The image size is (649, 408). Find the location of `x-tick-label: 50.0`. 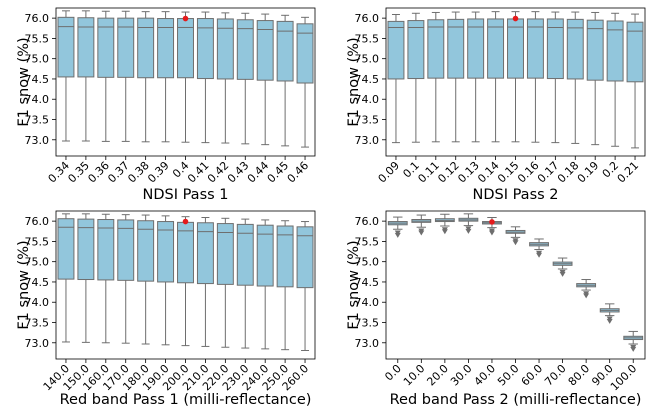

x-tick-label: 50.0 is located at coordinates (508, 375).